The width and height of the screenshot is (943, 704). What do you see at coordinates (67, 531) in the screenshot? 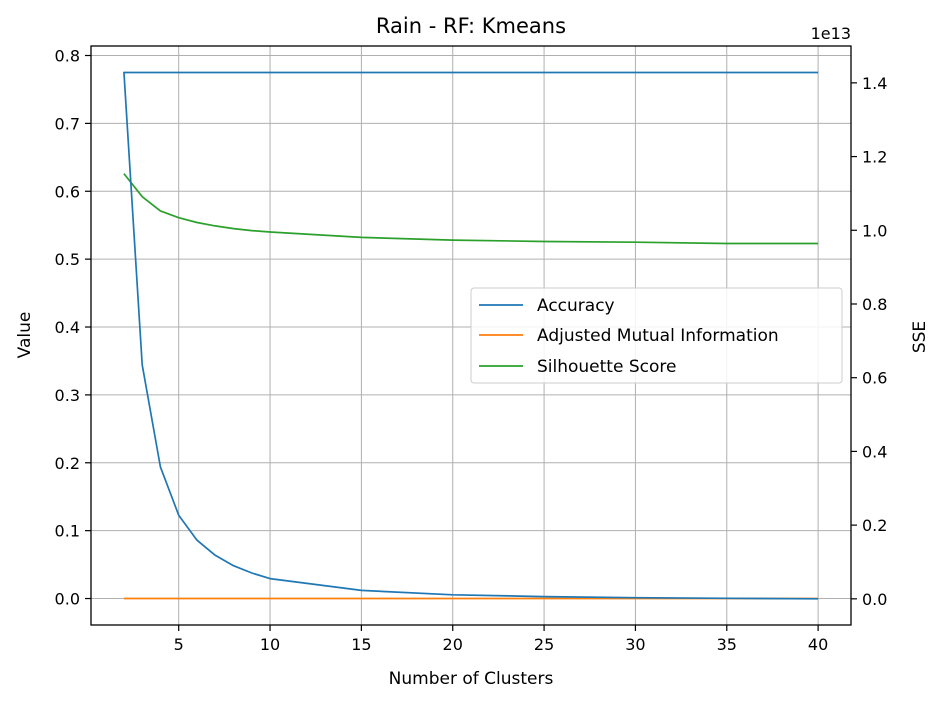
I see `y-tick-label: 0.1` at bounding box center [67, 531].